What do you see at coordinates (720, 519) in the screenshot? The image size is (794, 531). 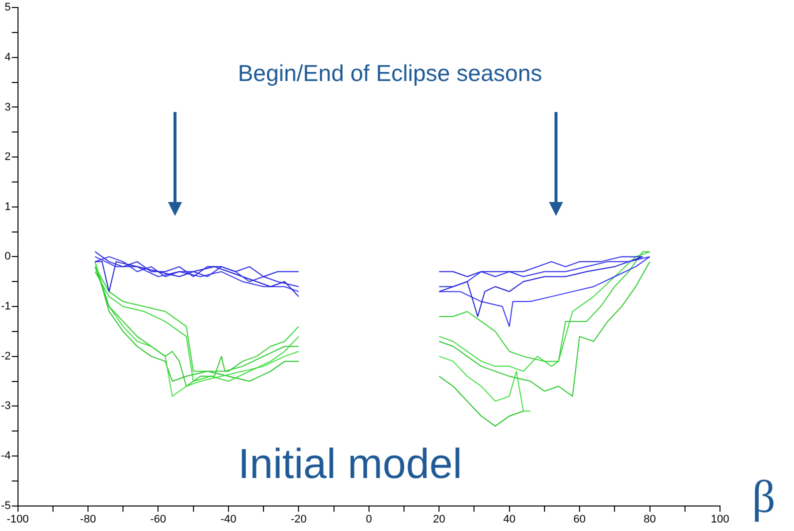 I see `x-tick-label: 100` at bounding box center [720, 519].